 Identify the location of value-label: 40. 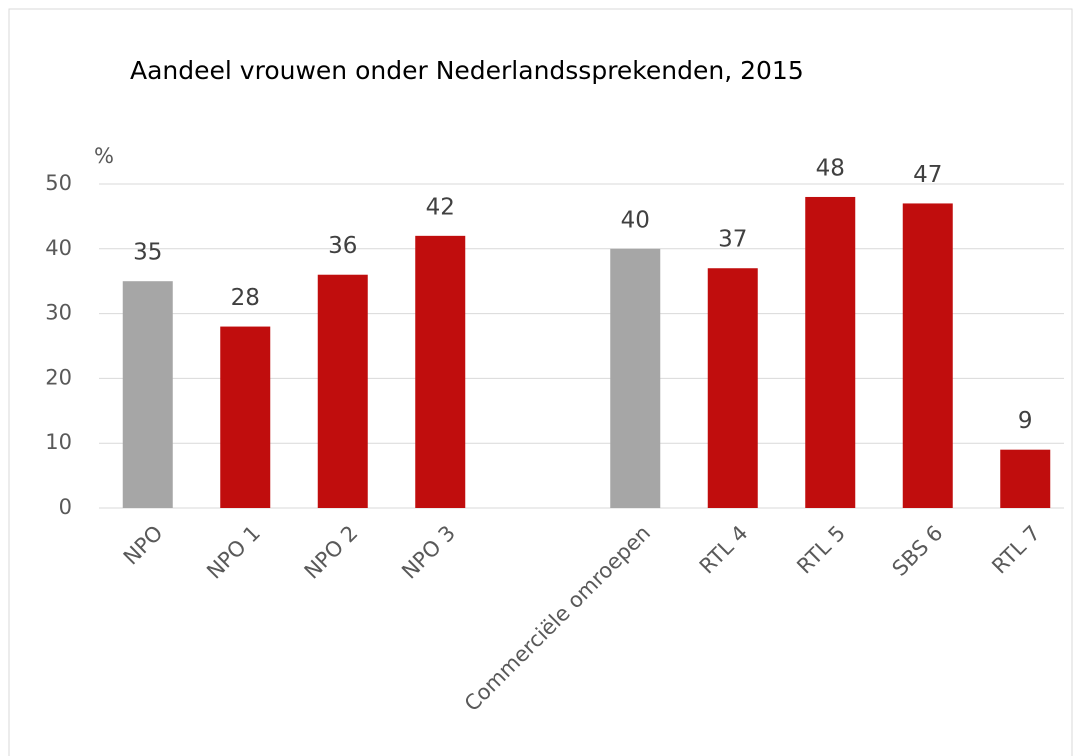
(635, 220).